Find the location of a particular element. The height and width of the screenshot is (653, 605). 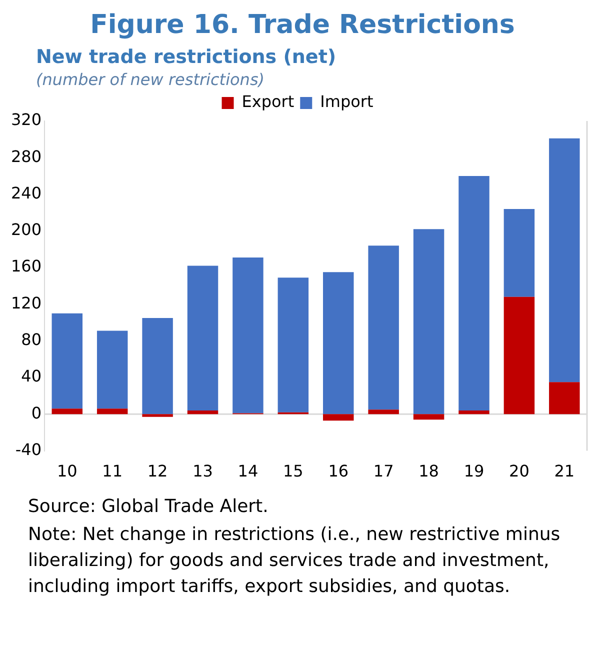

y-tick-label: 80 is located at coordinates (31, 340).